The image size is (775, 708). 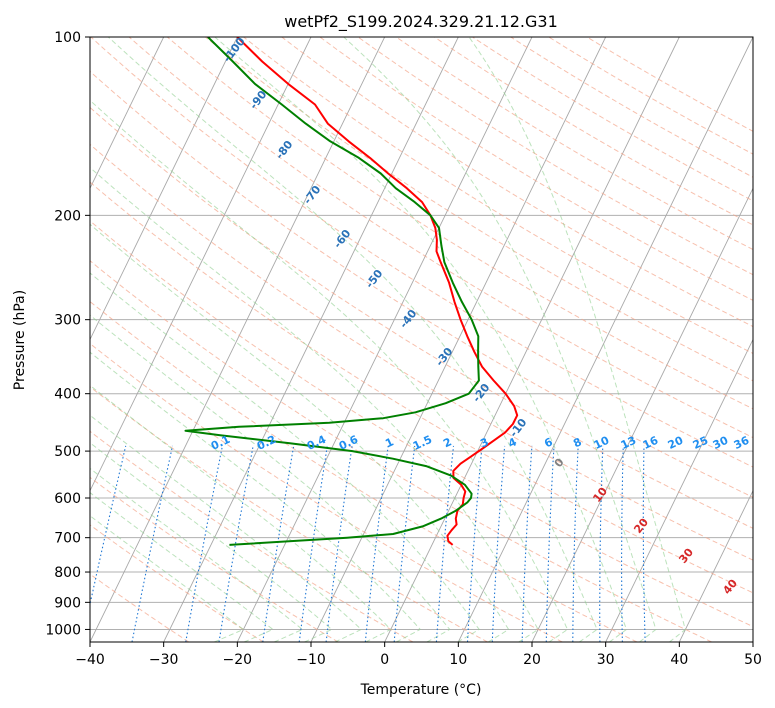 What do you see at coordinates (559, 463) in the screenshot?
I see `moist-adiabat-label: 0` at bounding box center [559, 463].